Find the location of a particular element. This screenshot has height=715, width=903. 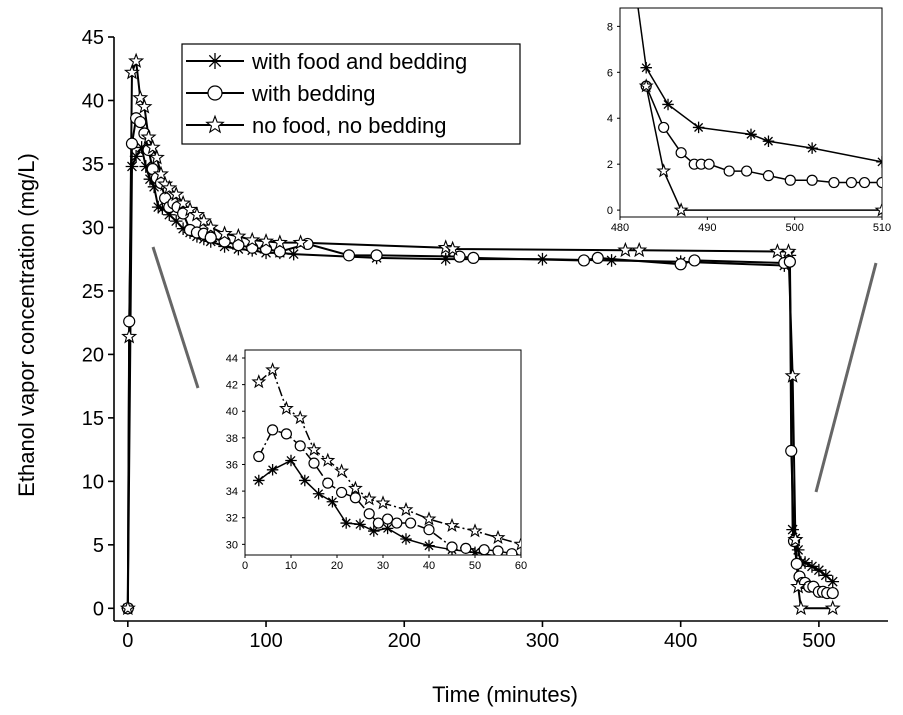

inset-start-x-tick-label: 40 is located at coordinates (429, 566).